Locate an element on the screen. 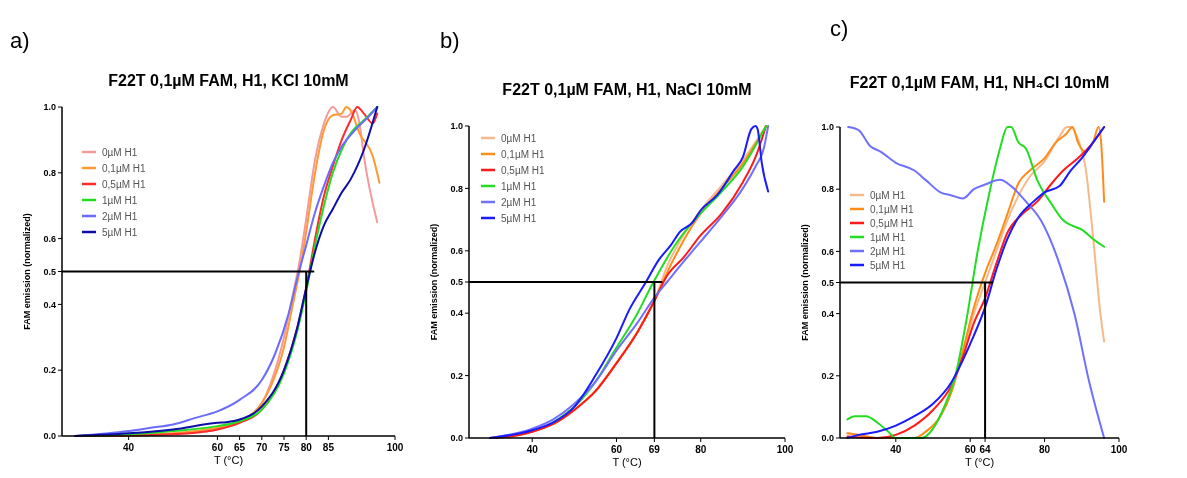 This screenshot has height=478, width=1187. text: a) is located at coordinates (20, 40).